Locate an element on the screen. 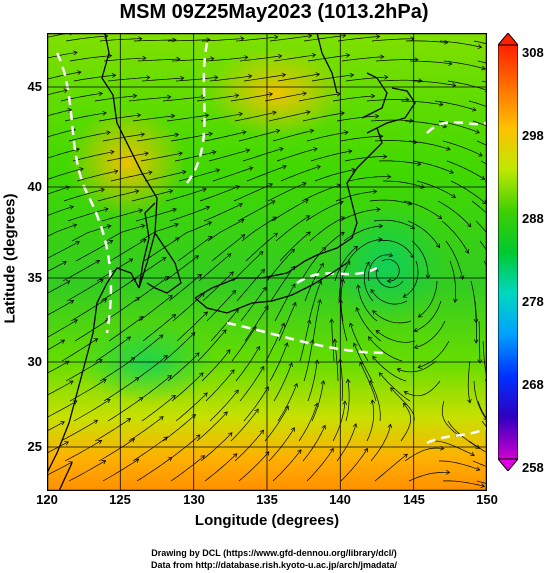 The height and width of the screenshot is (573, 548). x-tick-label: 130 is located at coordinates (194, 499).